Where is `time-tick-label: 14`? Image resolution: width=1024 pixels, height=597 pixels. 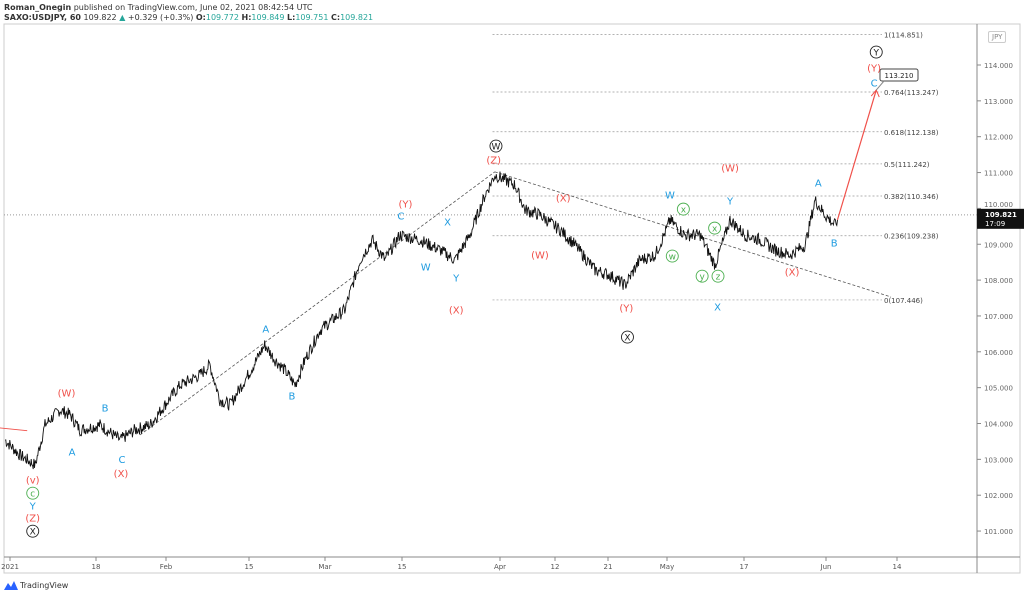 time-tick-label: 14 is located at coordinates (897, 567).